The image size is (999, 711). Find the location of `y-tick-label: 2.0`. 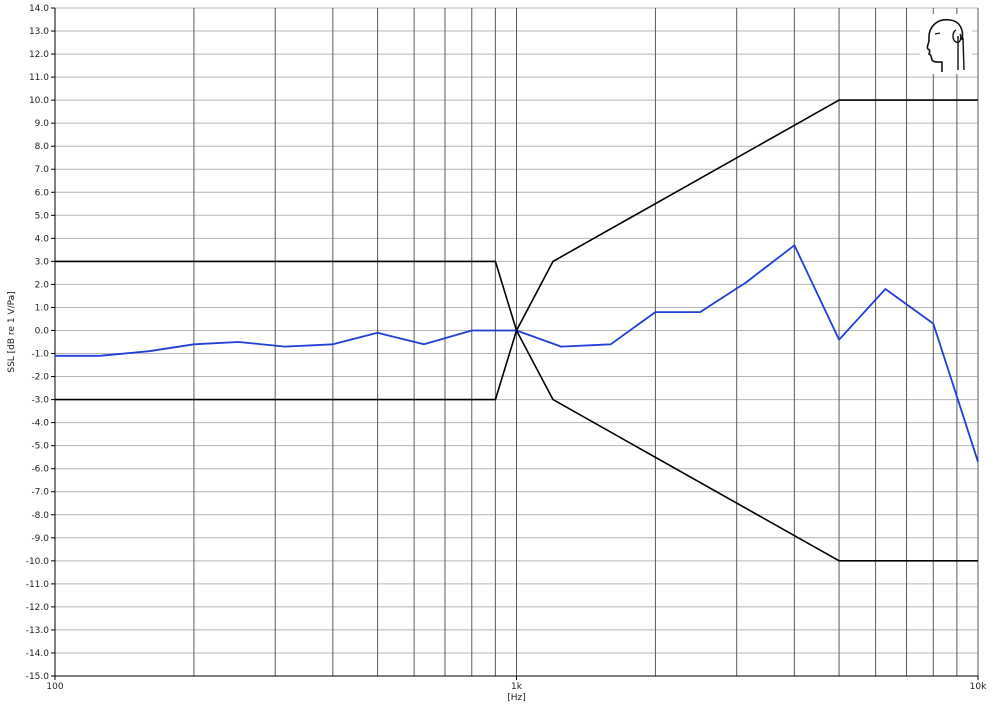

y-tick-label: 2.0 is located at coordinates (42, 285).